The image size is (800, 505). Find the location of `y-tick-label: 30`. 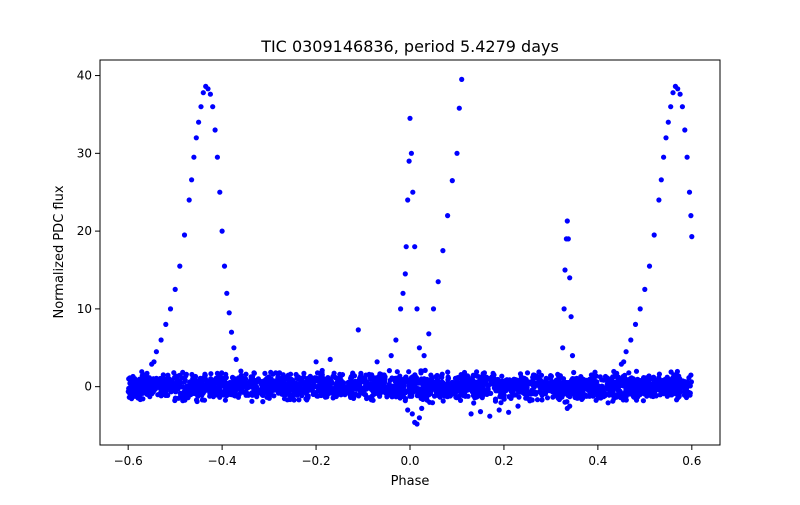

y-tick-label: 30 is located at coordinates (84, 153).